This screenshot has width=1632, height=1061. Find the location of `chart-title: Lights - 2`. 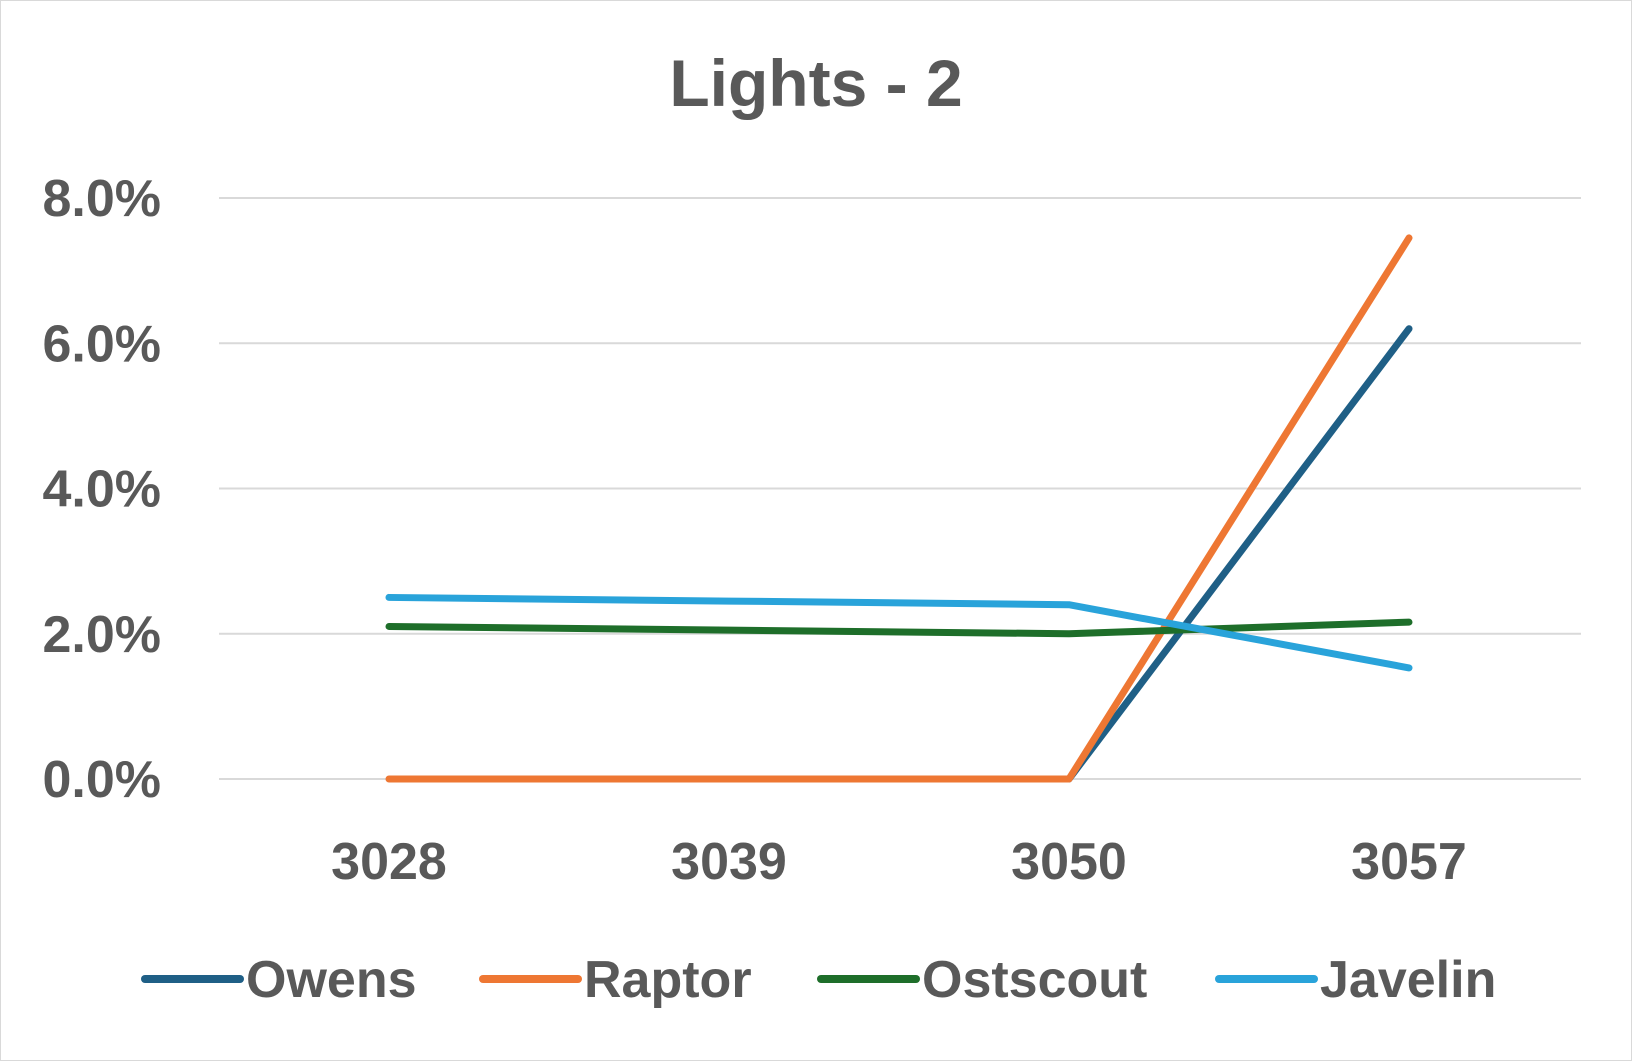

chart-title: Lights - 2 is located at coordinates (815, 83).